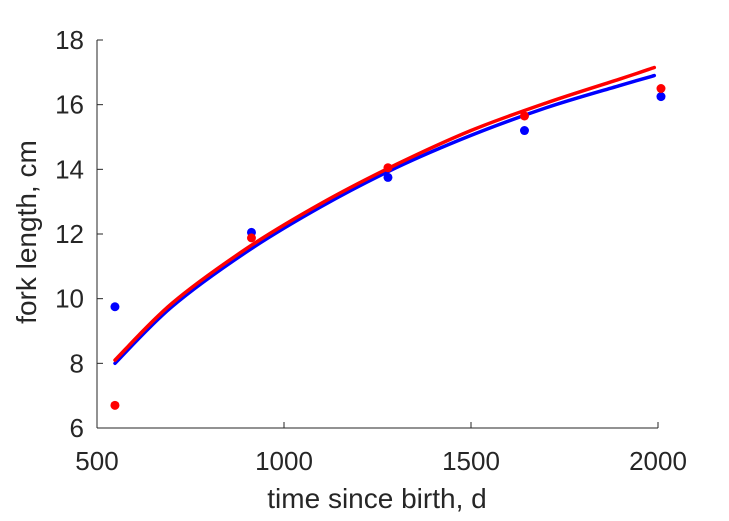  I want to click on y-tick-label: 10, so click(69, 299).